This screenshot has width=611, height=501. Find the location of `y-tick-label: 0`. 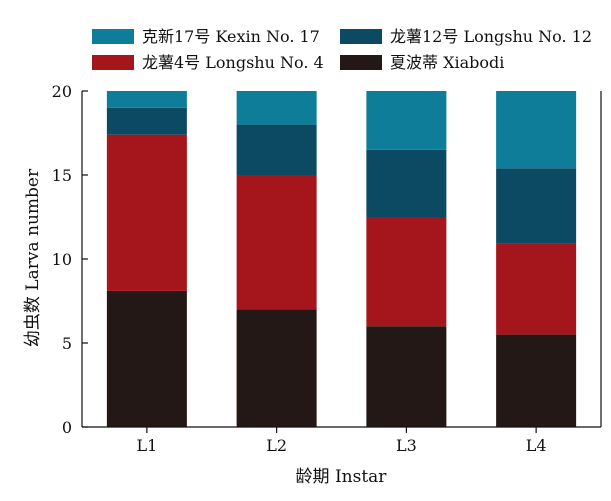

y-tick-label: 0 is located at coordinates (67, 427).